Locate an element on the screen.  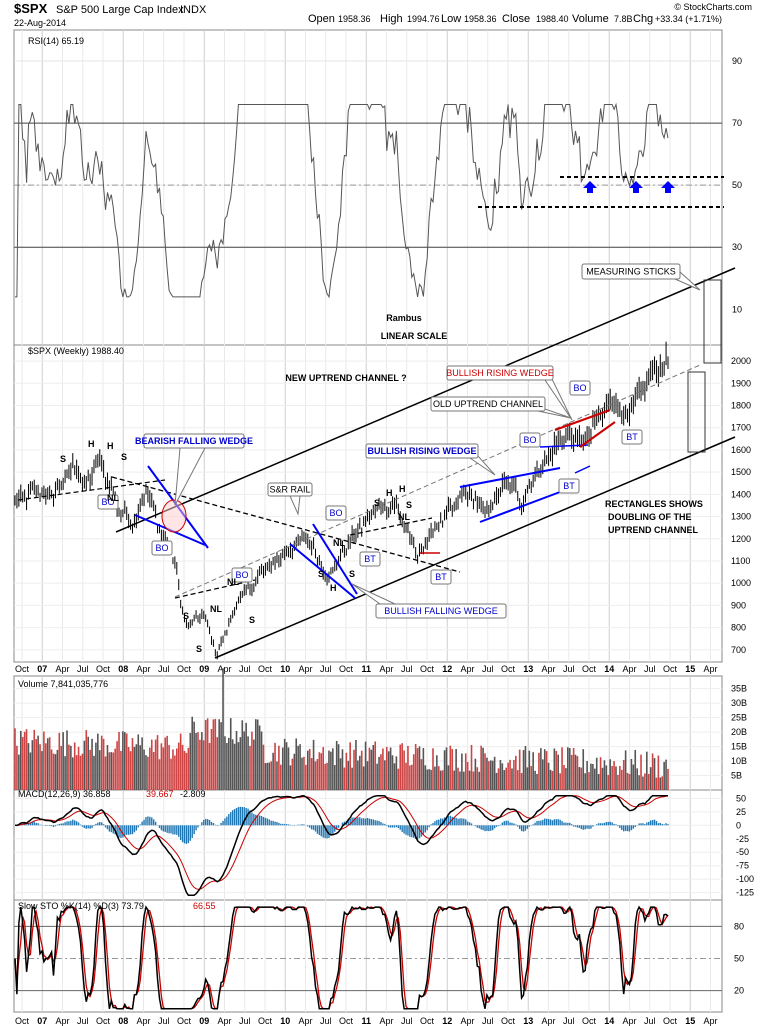
sto-d-value: 66.55 is located at coordinates (204, 906).